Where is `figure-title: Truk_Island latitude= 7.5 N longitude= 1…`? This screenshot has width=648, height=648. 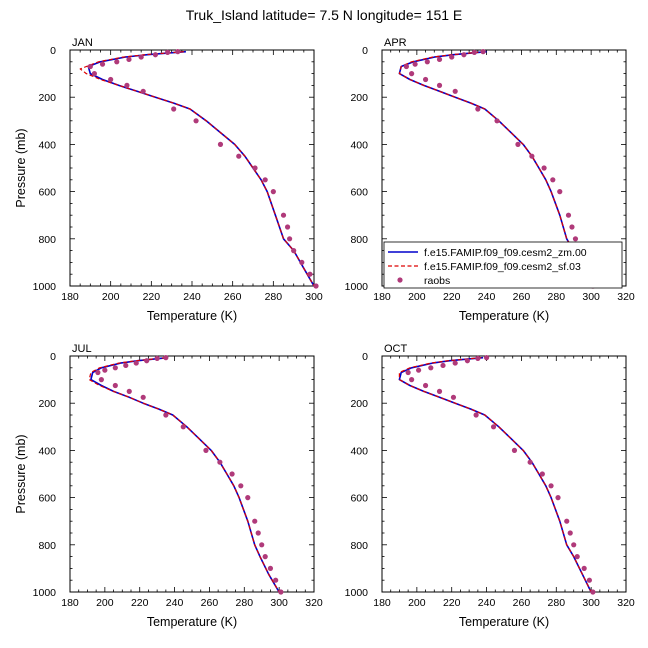 figure-title: Truk_Island latitude= 7.5 N longitude= 1… is located at coordinates (324, 15).